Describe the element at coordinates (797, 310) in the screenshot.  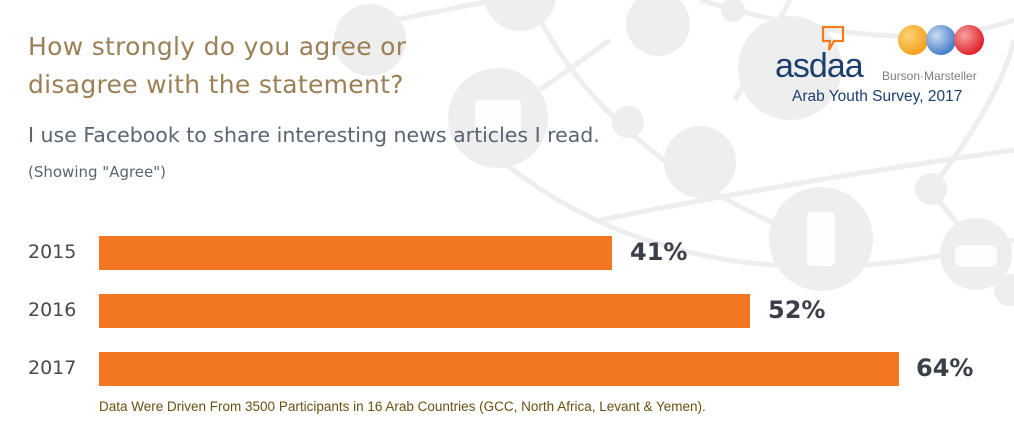
I see `value-label: 52%` at that location.